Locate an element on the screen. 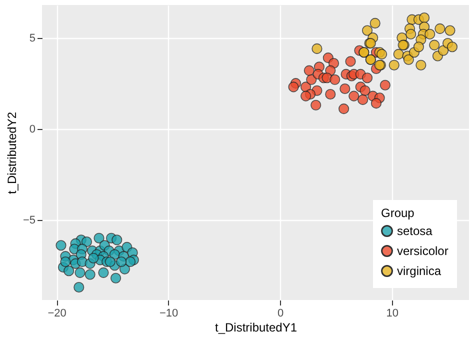 The width and height of the screenshot is (474, 338). legend-title: Group is located at coordinates (398, 213).